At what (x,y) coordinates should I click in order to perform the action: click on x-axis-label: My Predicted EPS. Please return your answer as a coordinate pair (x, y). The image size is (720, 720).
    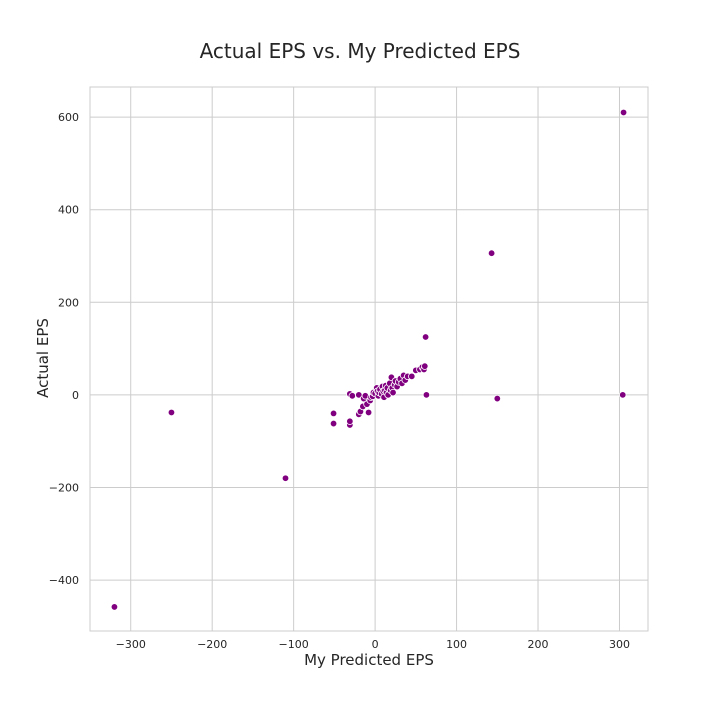
    Looking at the image, I should click on (369, 660).